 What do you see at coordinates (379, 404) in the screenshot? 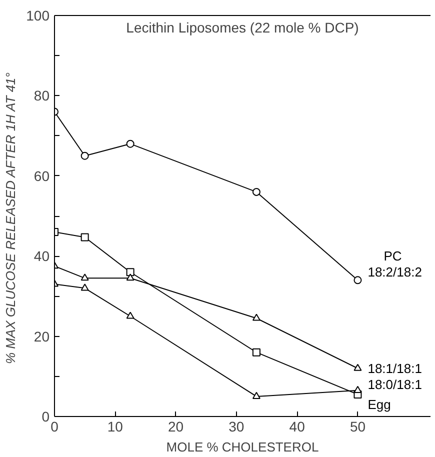
I see `series-label: Egg` at bounding box center [379, 404].